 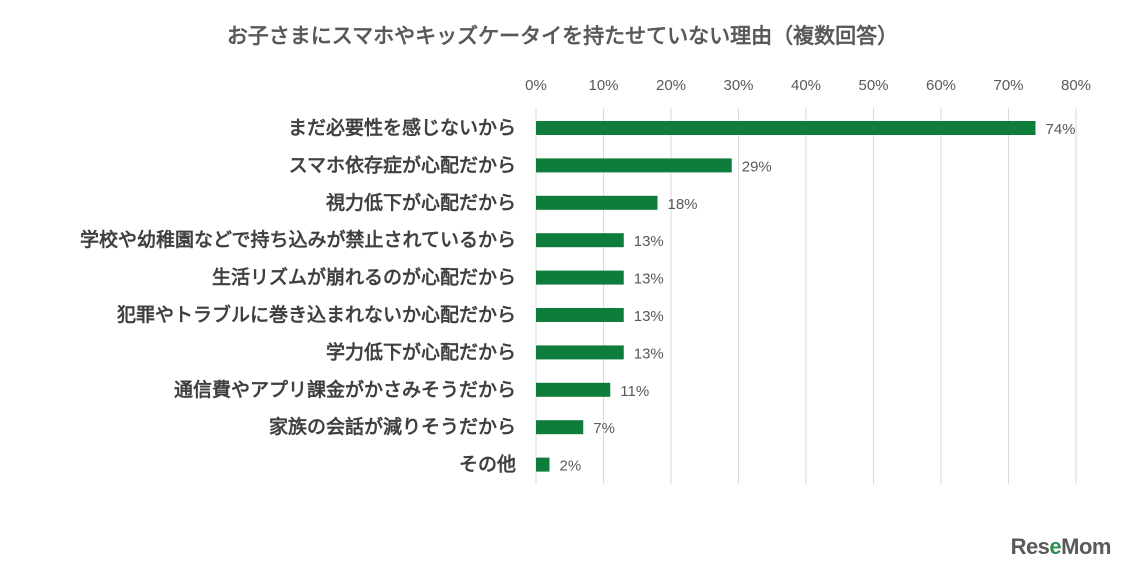 What do you see at coordinates (757, 166) in the screenshot?
I see `data-label: 29%` at bounding box center [757, 166].